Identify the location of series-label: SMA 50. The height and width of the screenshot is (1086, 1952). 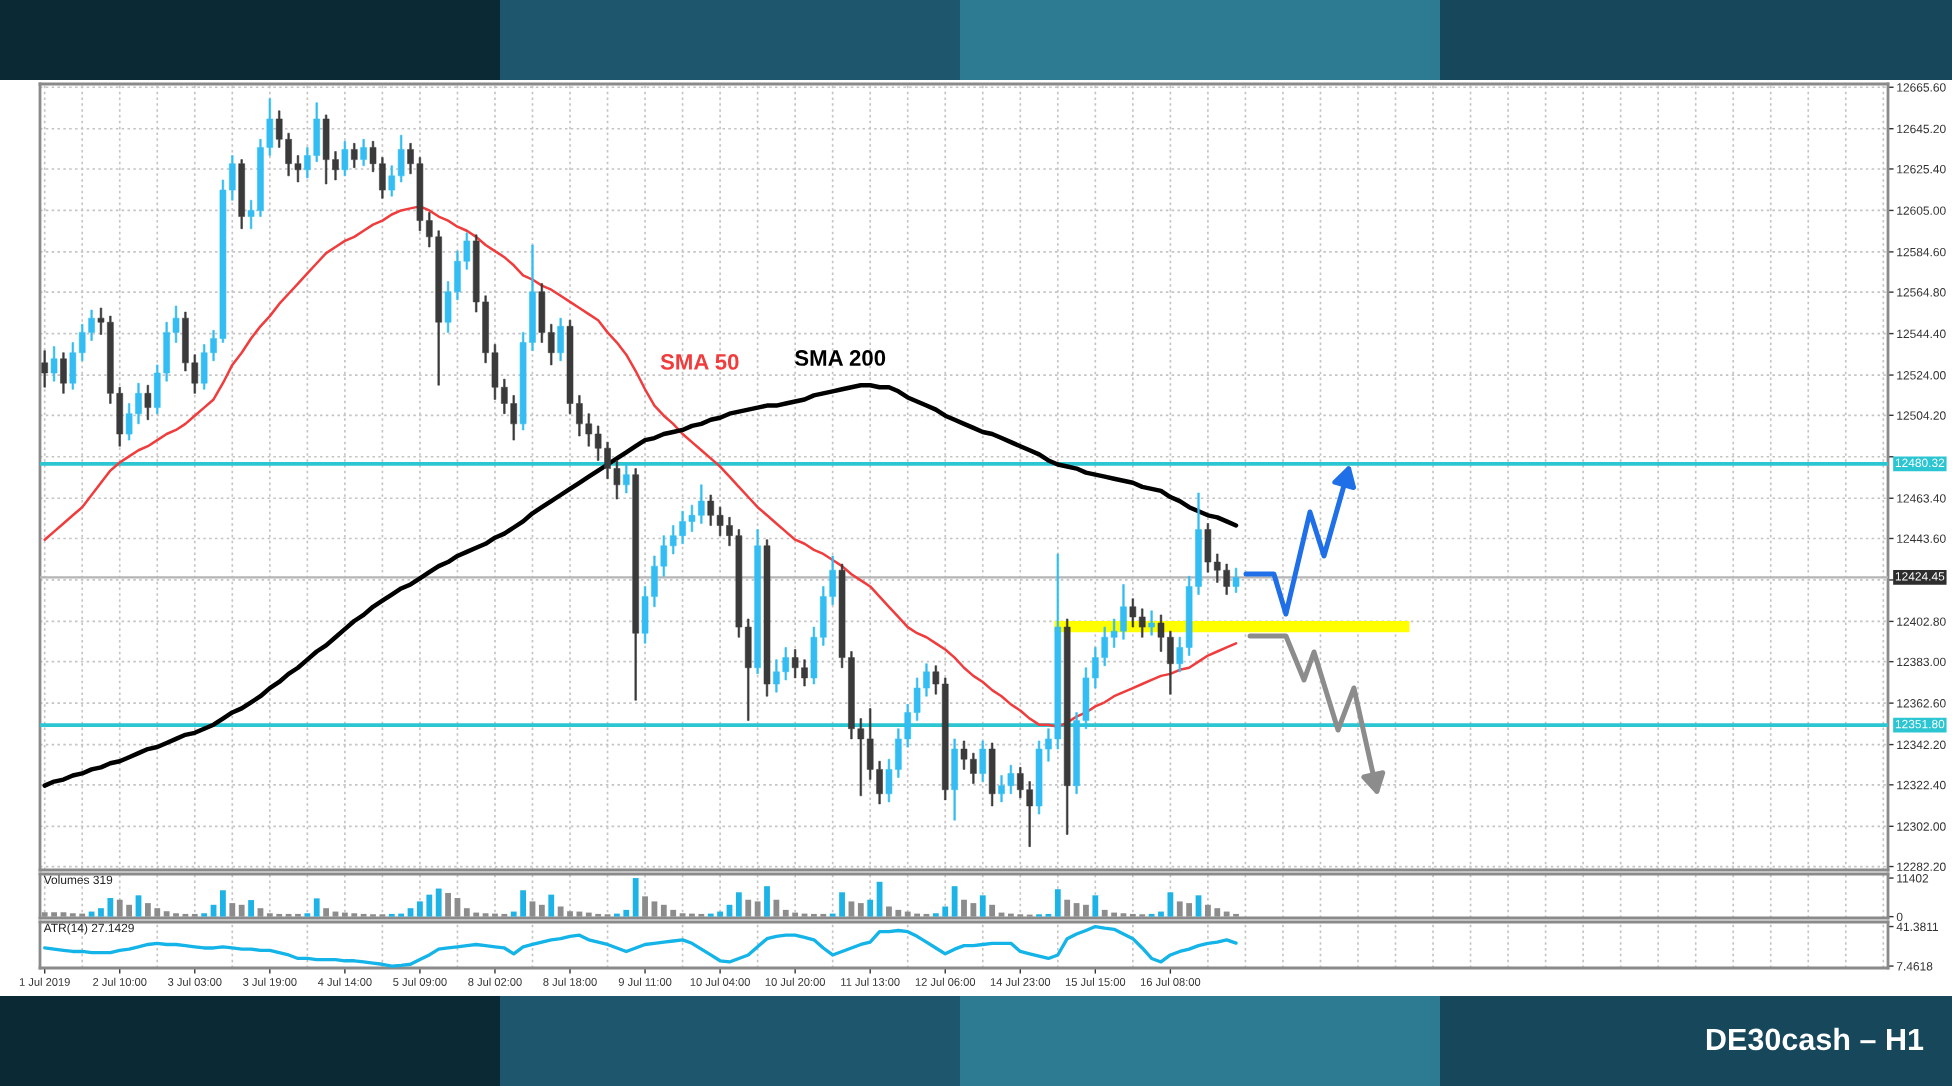
(699, 362).